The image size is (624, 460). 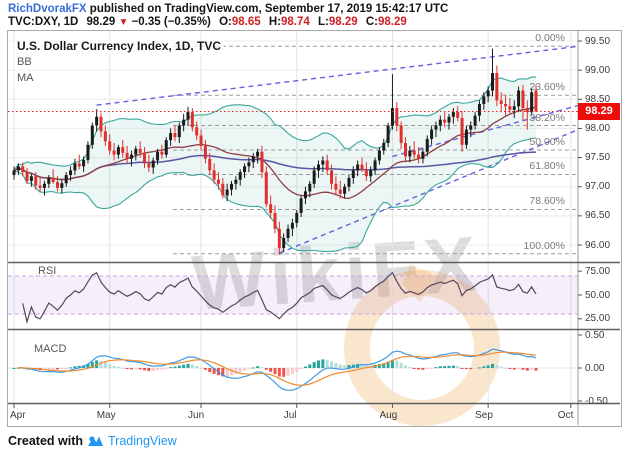 What do you see at coordinates (598, 295) in the screenshot?
I see `rsi-tick-label: 50.00` at bounding box center [598, 295].